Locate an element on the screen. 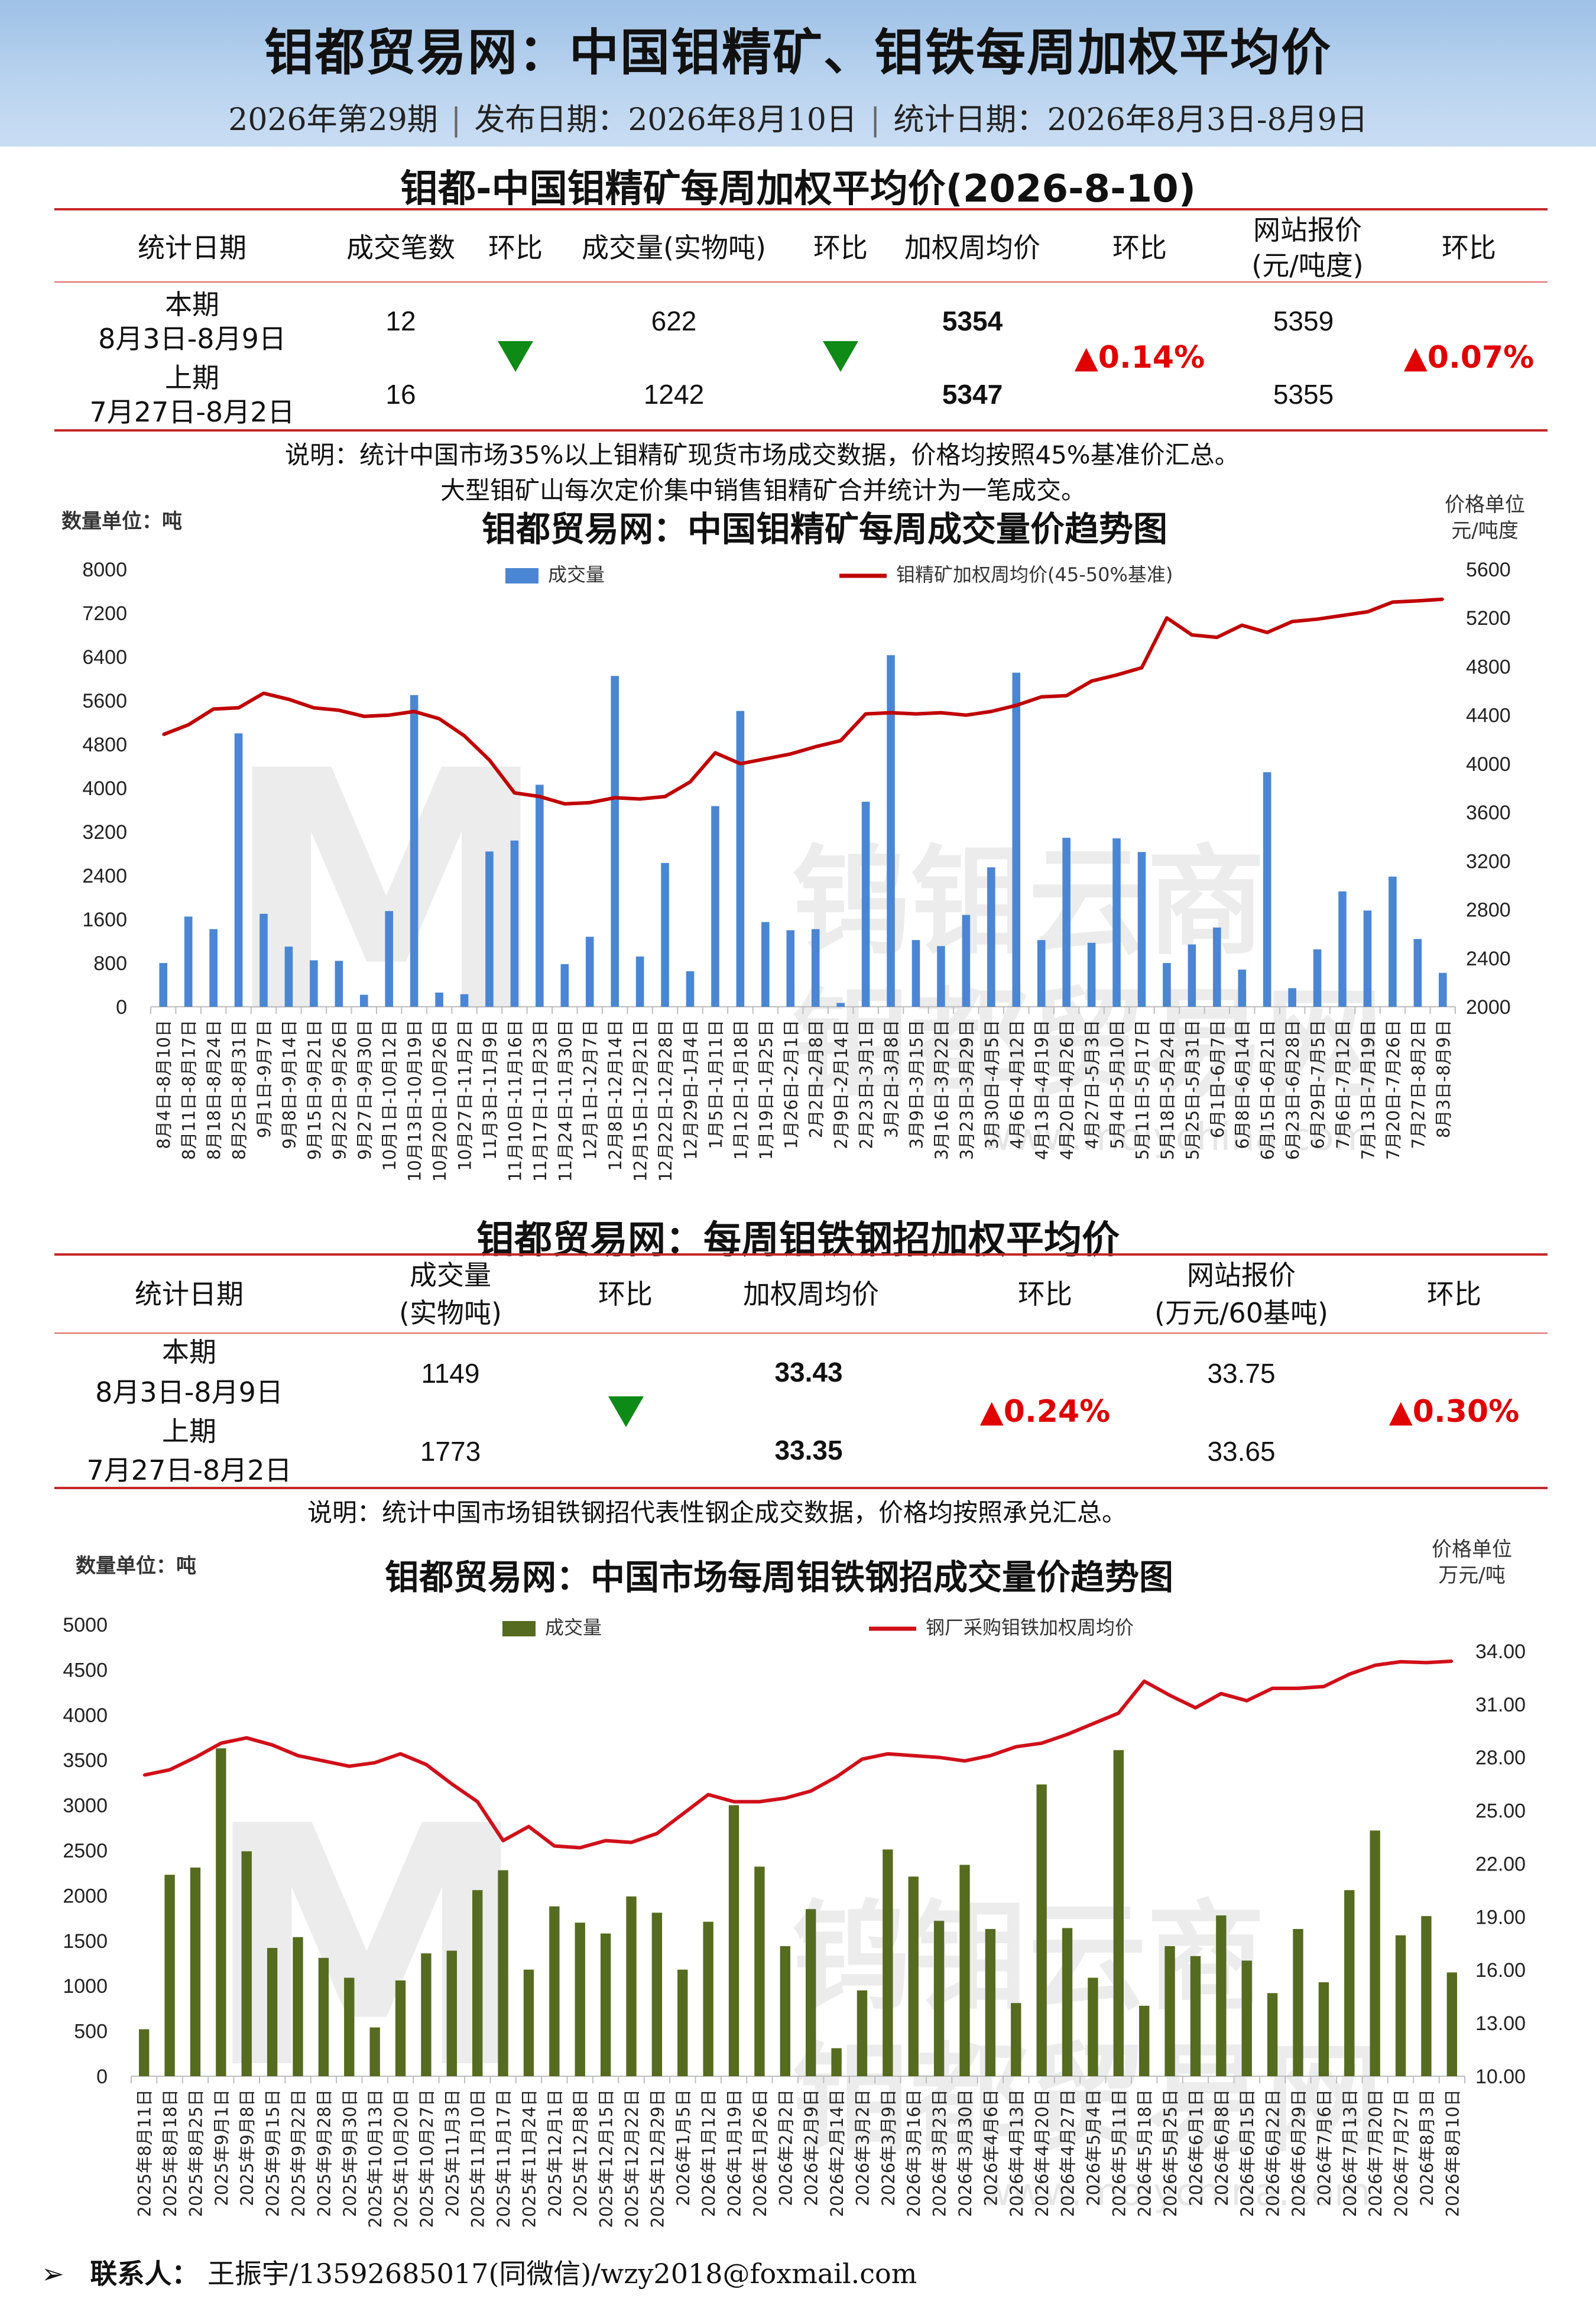 The width and height of the screenshot is (1596, 2305). price-line is located at coordinates (798, 1754).